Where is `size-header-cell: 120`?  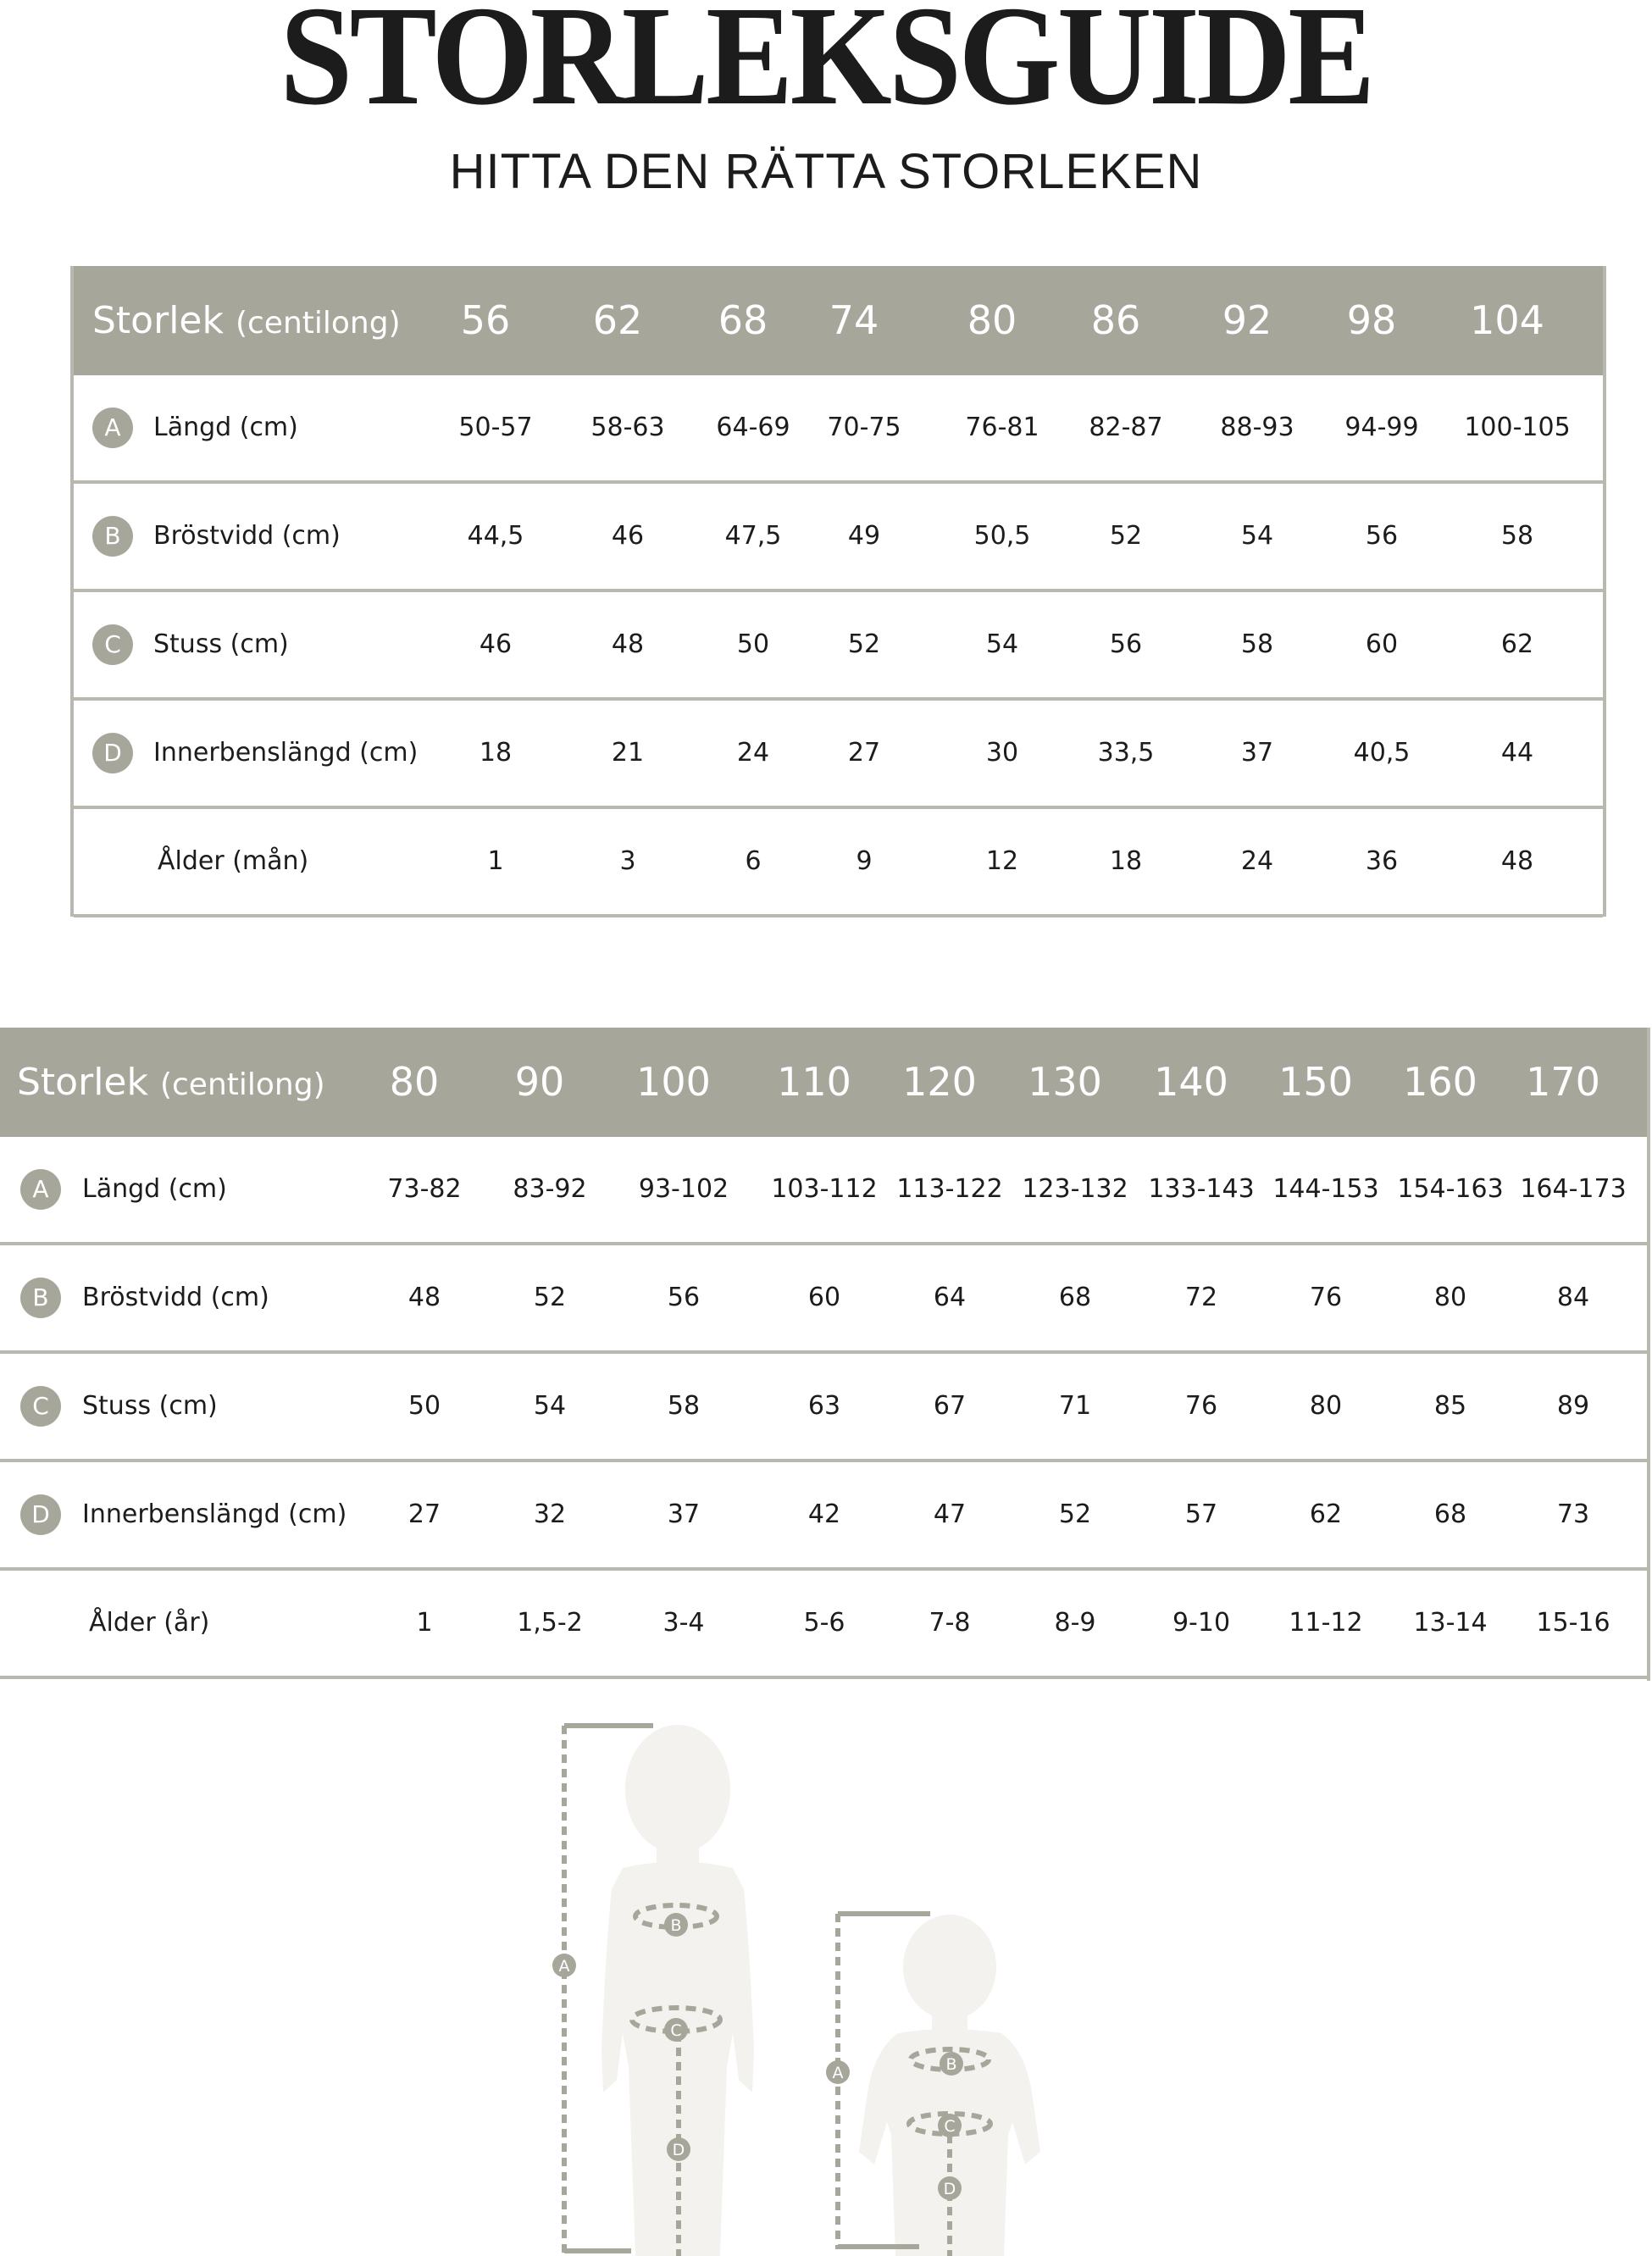 size-header-cell: 120 is located at coordinates (939, 1082).